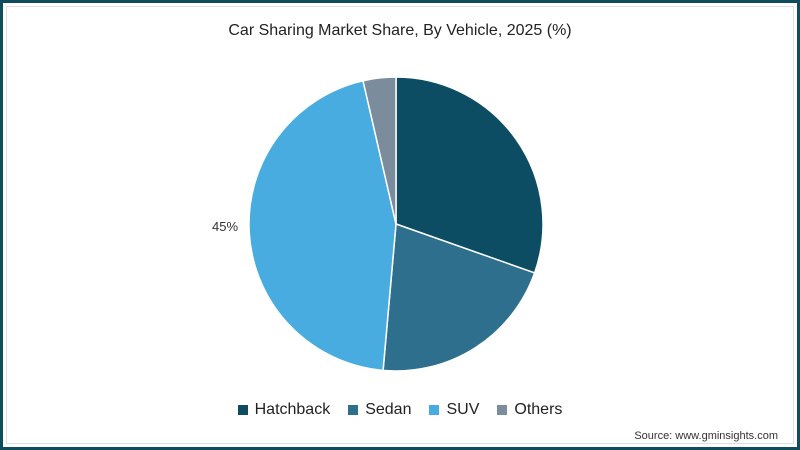 Image resolution: width=800 pixels, height=450 pixels. I want to click on legend-item-hatchback: Hatchback, so click(284, 410).